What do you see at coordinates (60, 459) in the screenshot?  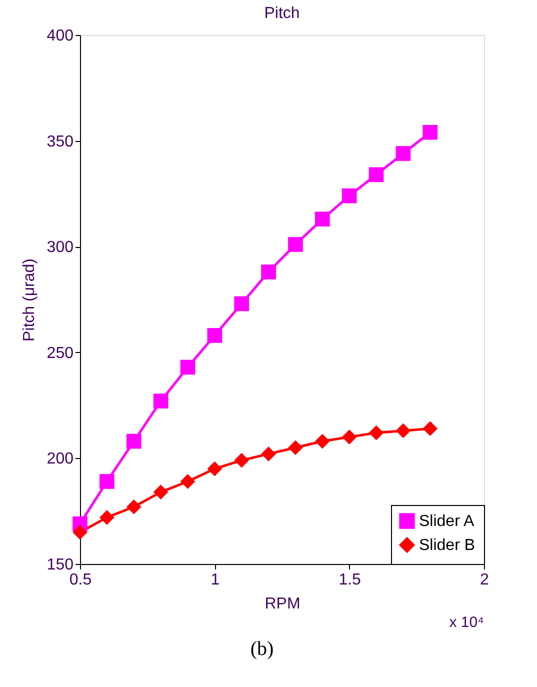 I see `y-tick-label: 200` at bounding box center [60, 459].